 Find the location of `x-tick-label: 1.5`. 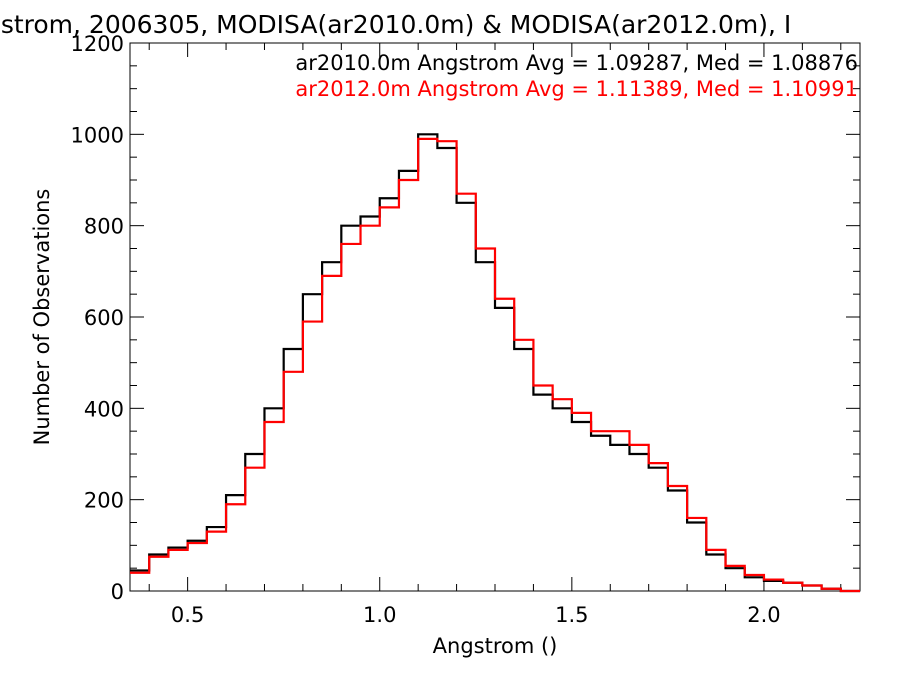

x-tick-label: 1.5 is located at coordinates (571, 615).